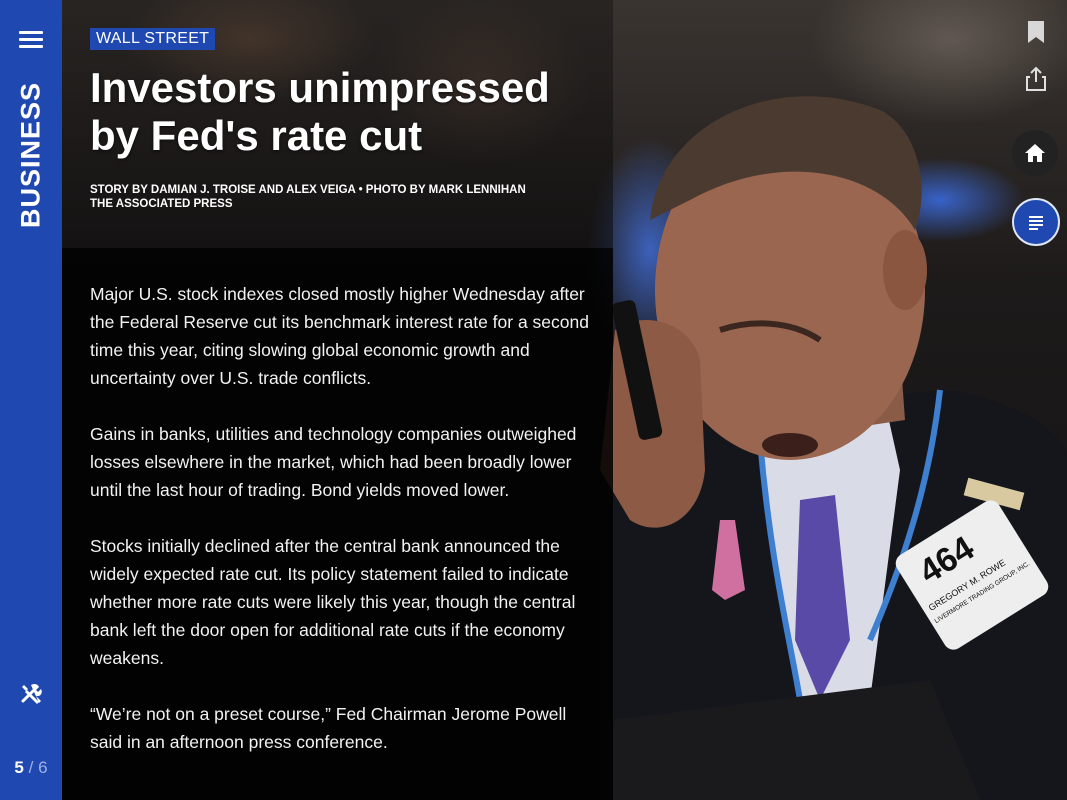  I want to click on section-rail: BUSINESS 5 / 6, so click(31, 400).